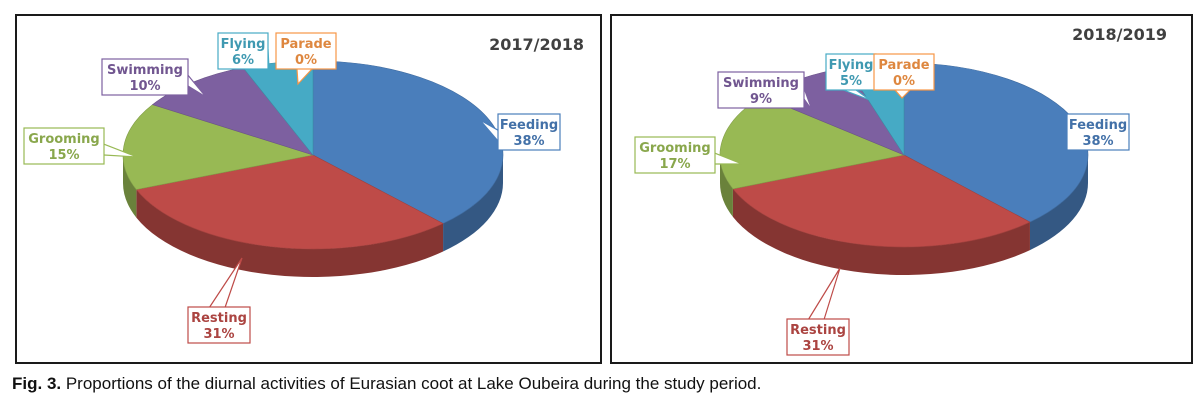  I want to click on callout-value-label: 17%, so click(674, 164).